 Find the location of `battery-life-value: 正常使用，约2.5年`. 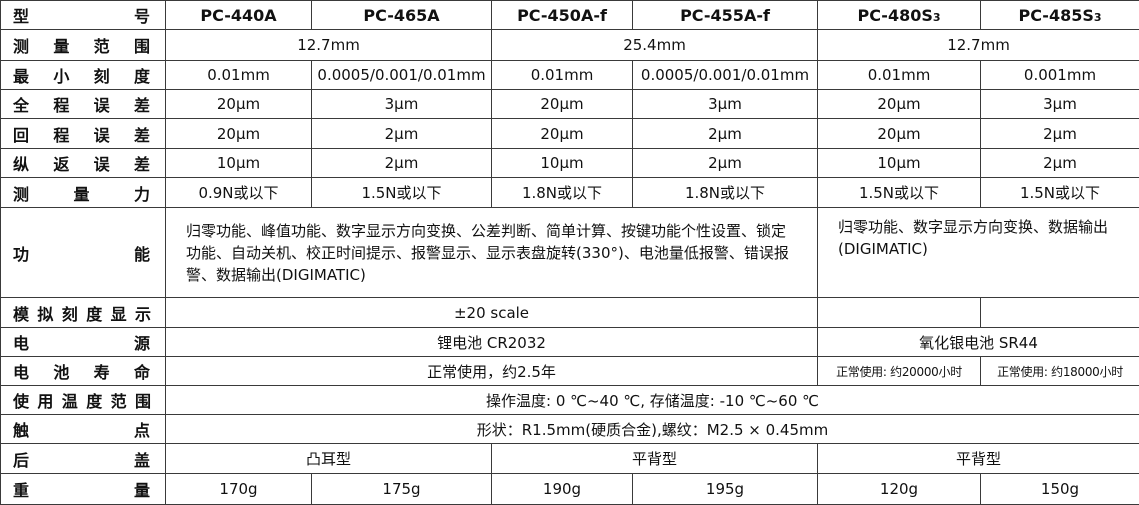

battery-life-value: 正常使用，约2.5年 is located at coordinates (492, 371).